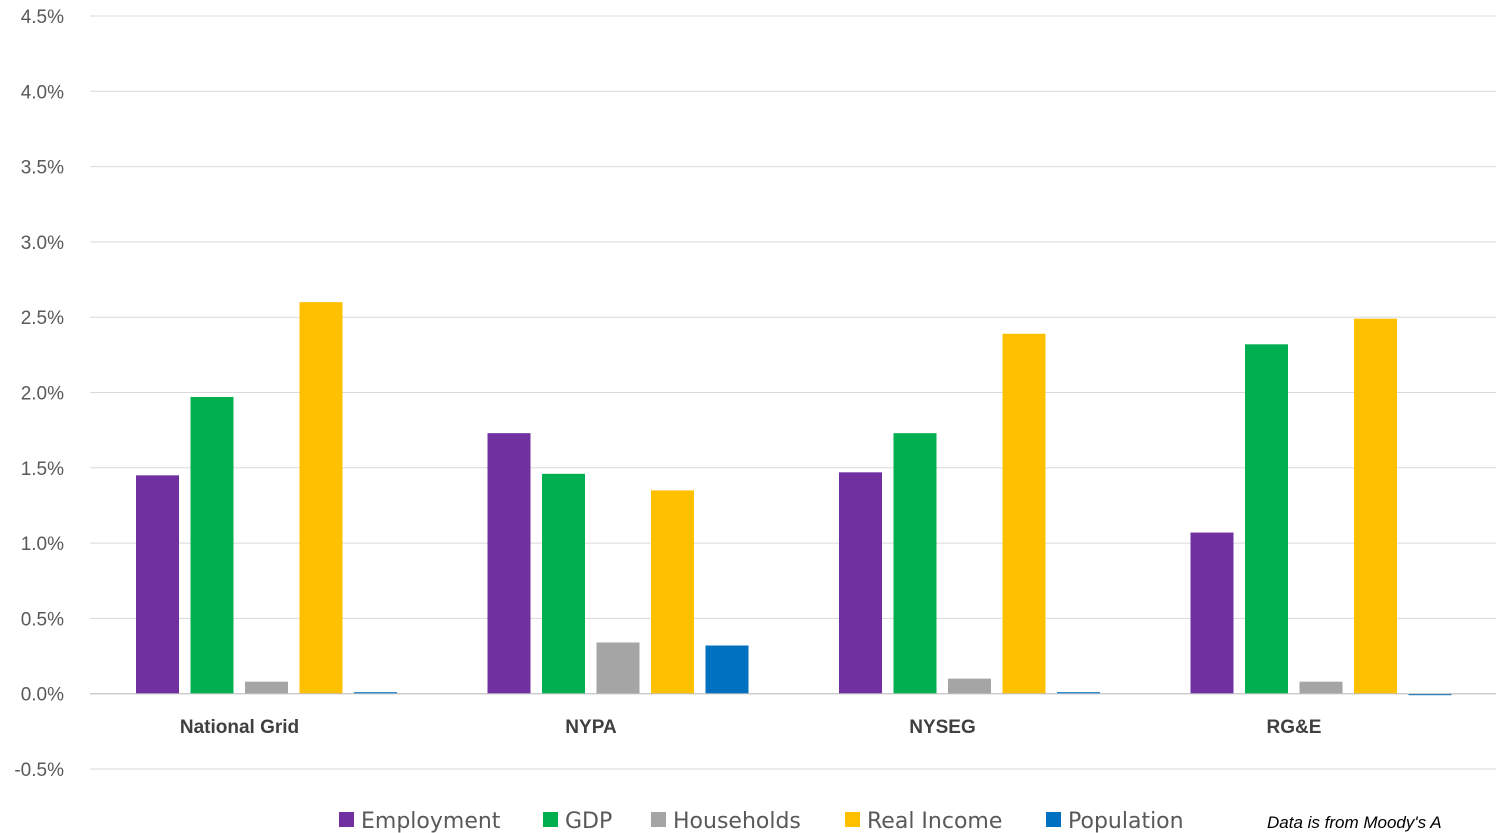  I want to click on y-tick-label: 3.5%, so click(42, 168).